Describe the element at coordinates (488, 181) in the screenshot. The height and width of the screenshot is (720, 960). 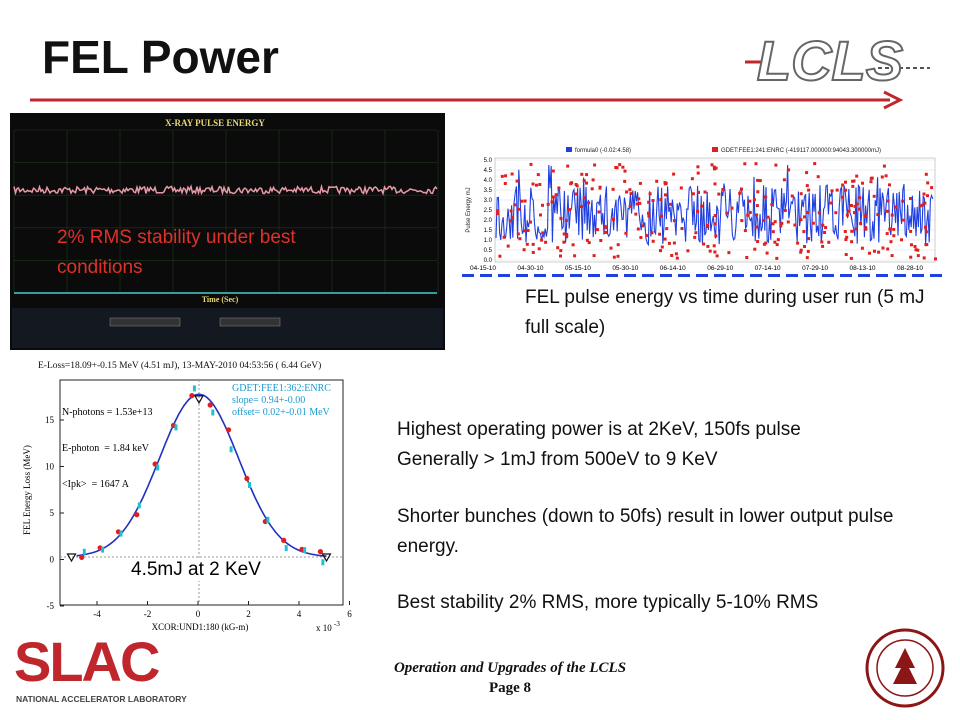
I see `ts-y-tick-label: 4.0` at that location.